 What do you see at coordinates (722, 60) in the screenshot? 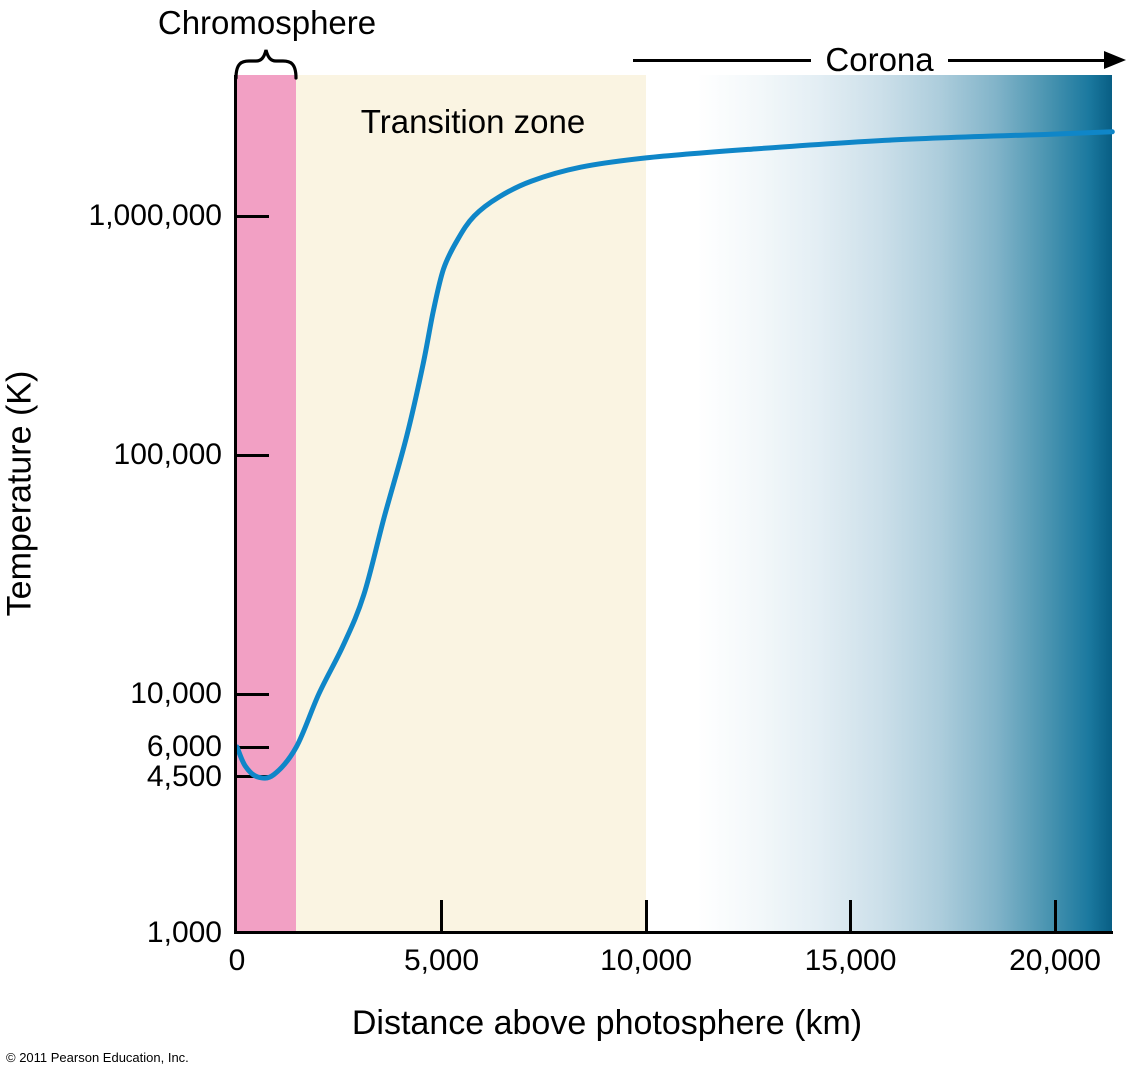
I see `corona-left-line` at bounding box center [722, 60].